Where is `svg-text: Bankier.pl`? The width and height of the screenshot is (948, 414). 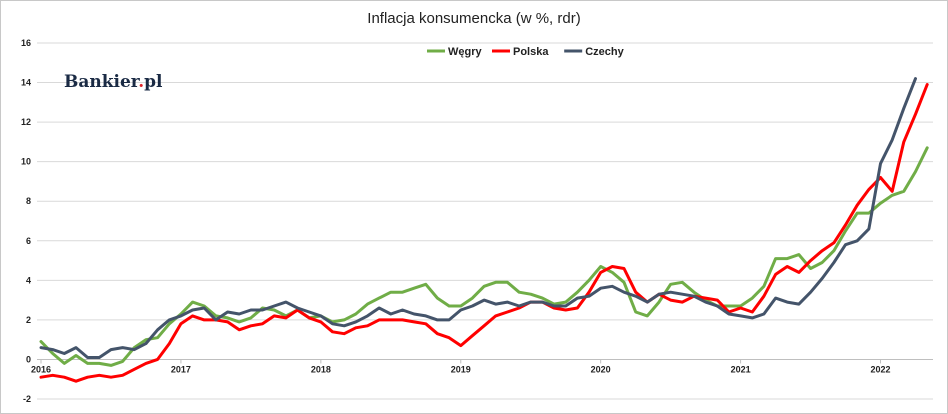 svg-text: Bankier.pl is located at coordinates (113, 82).